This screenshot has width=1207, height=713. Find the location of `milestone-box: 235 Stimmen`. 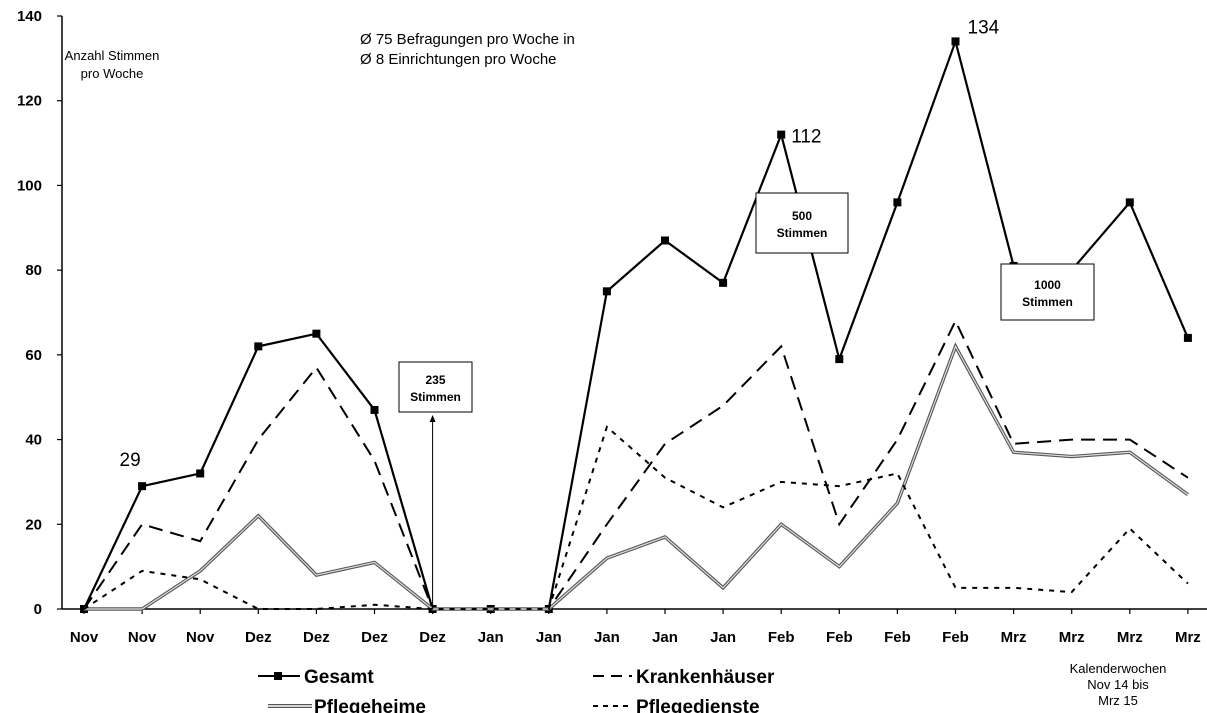

milestone-box: 235 Stimmen is located at coordinates (435, 485).